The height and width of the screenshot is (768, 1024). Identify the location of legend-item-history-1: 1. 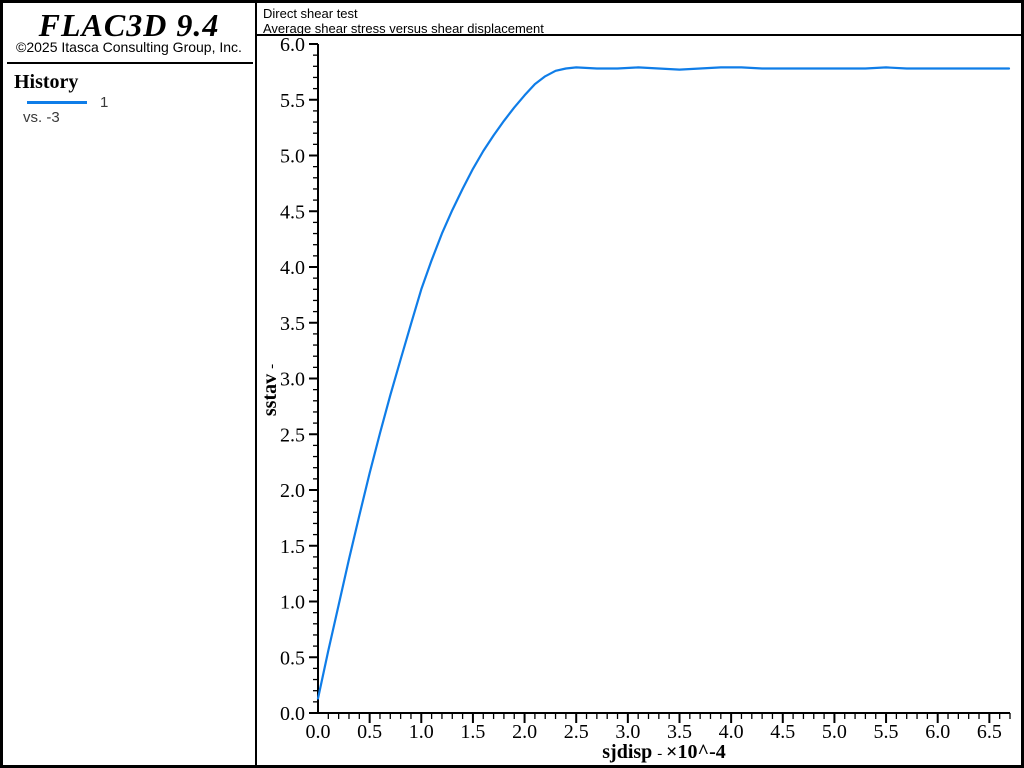
(67, 102).